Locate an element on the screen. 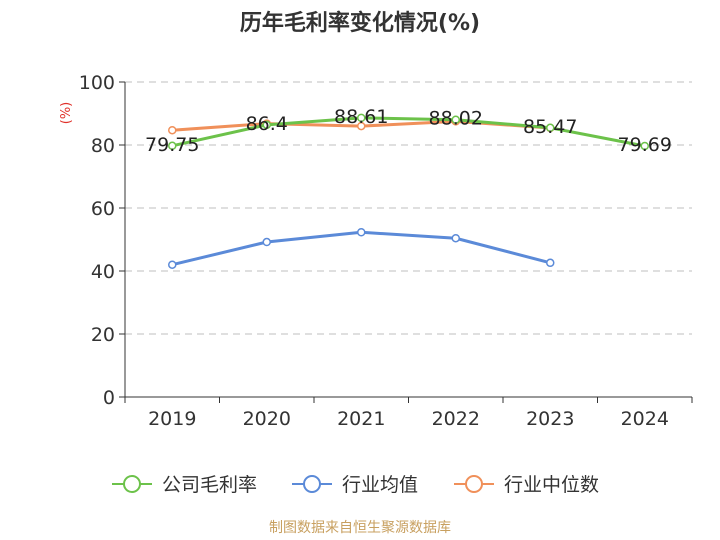 The image size is (720, 540). data-label: 85.47 is located at coordinates (550, 127).